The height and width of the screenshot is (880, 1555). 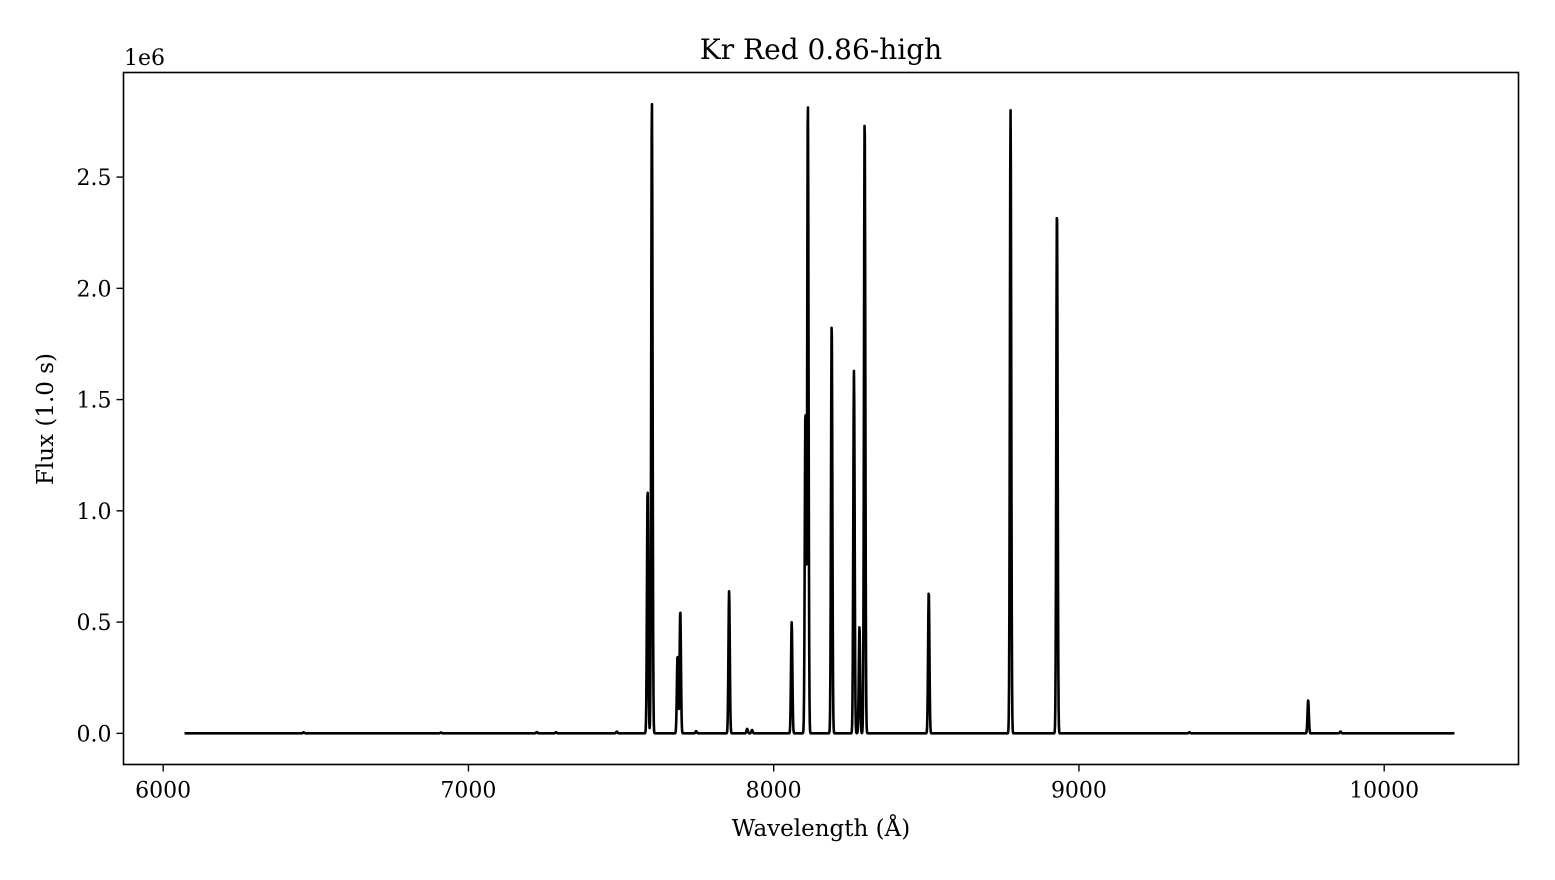 I want to click on x-tick-label: 6000, so click(x=163, y=791).